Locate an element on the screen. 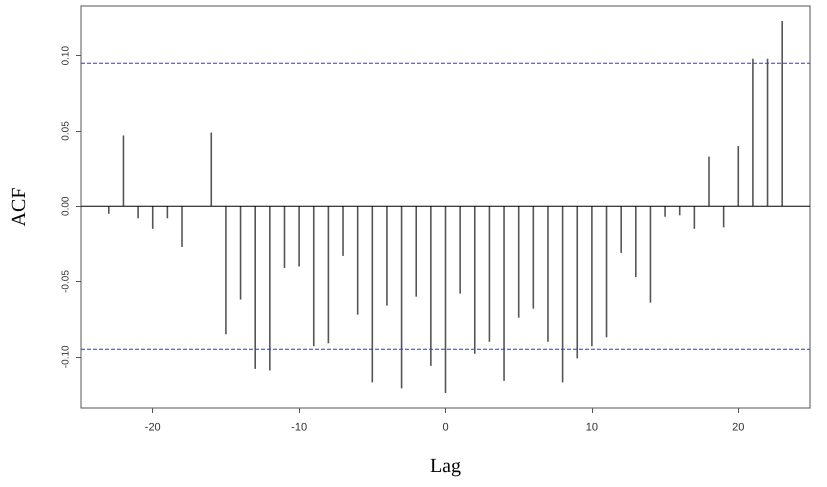  x-tick-label: 20 is located at coordinates (738, 428).